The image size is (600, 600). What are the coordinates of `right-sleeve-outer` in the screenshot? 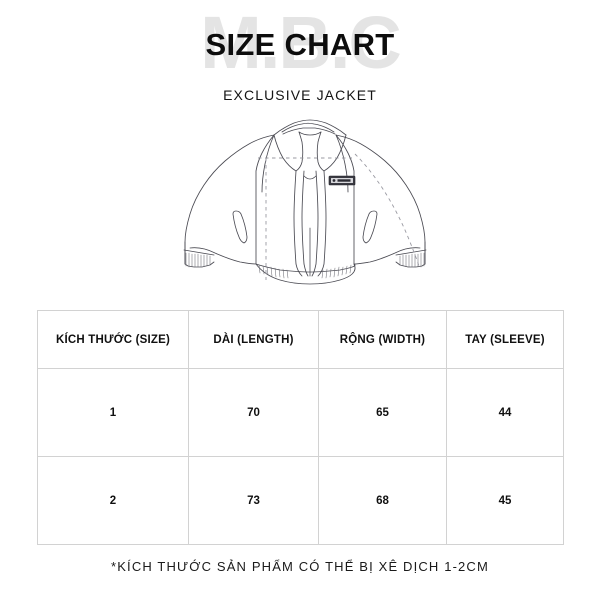 It's located at (380, 199).